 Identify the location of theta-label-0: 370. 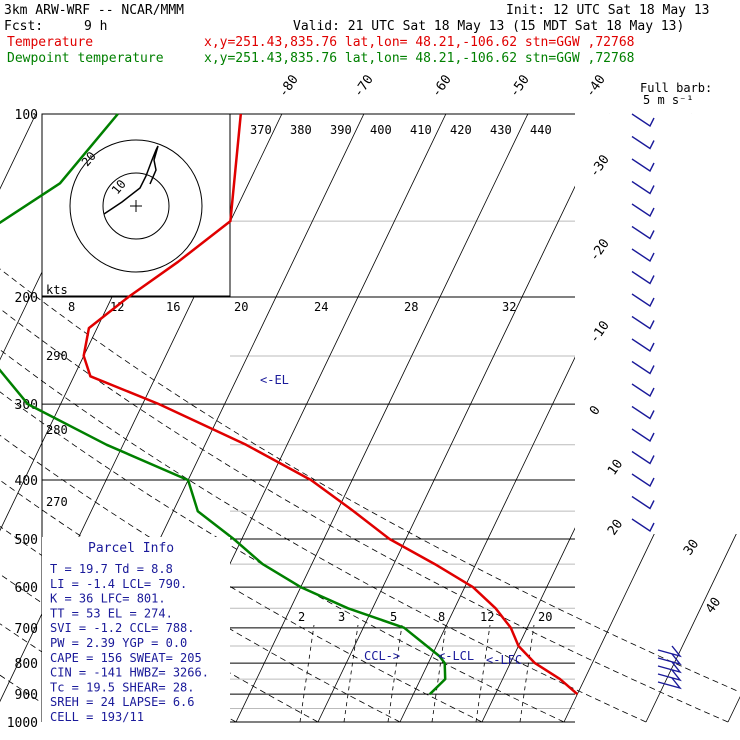
(261, 130).